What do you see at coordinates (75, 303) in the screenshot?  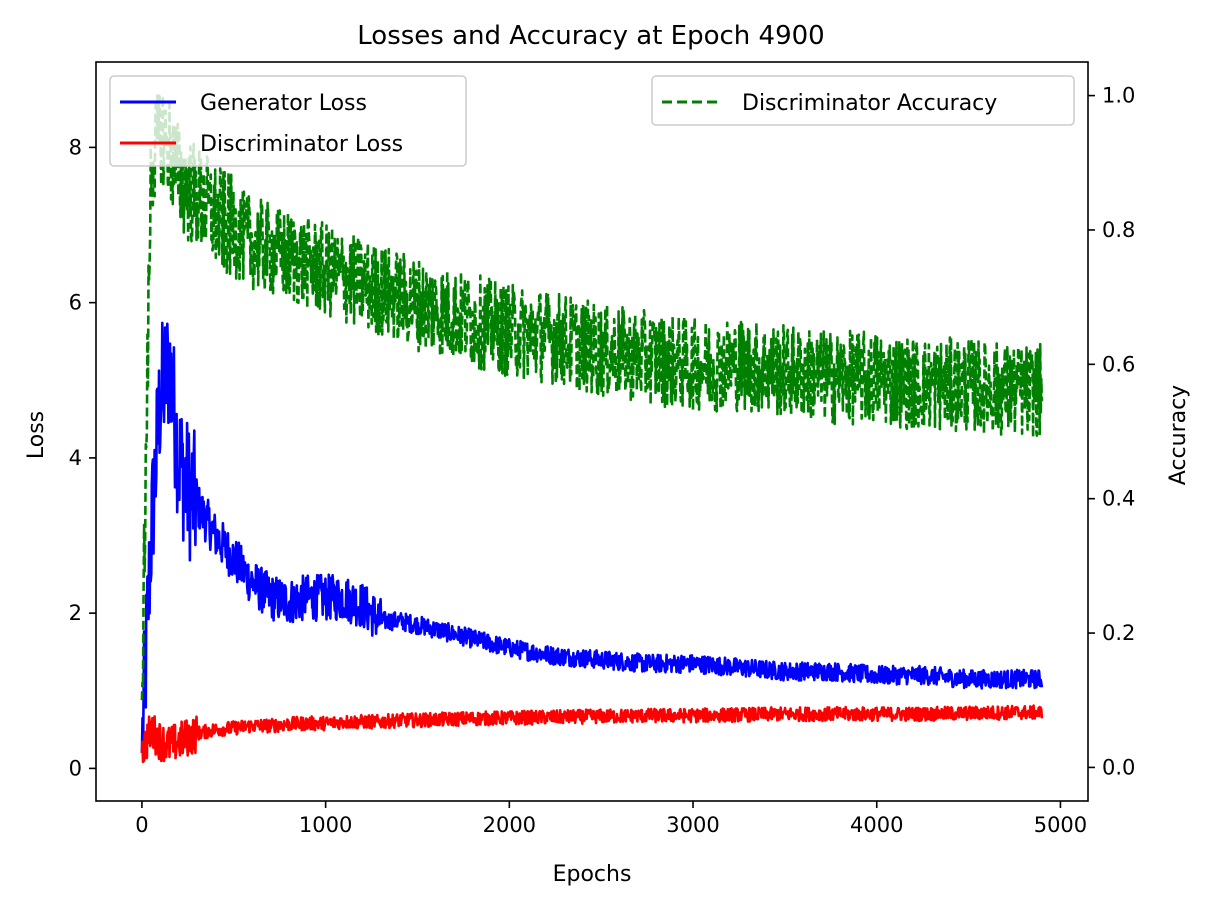 I see `y-left-tick-label: 6` at bounding box center [75, 303].